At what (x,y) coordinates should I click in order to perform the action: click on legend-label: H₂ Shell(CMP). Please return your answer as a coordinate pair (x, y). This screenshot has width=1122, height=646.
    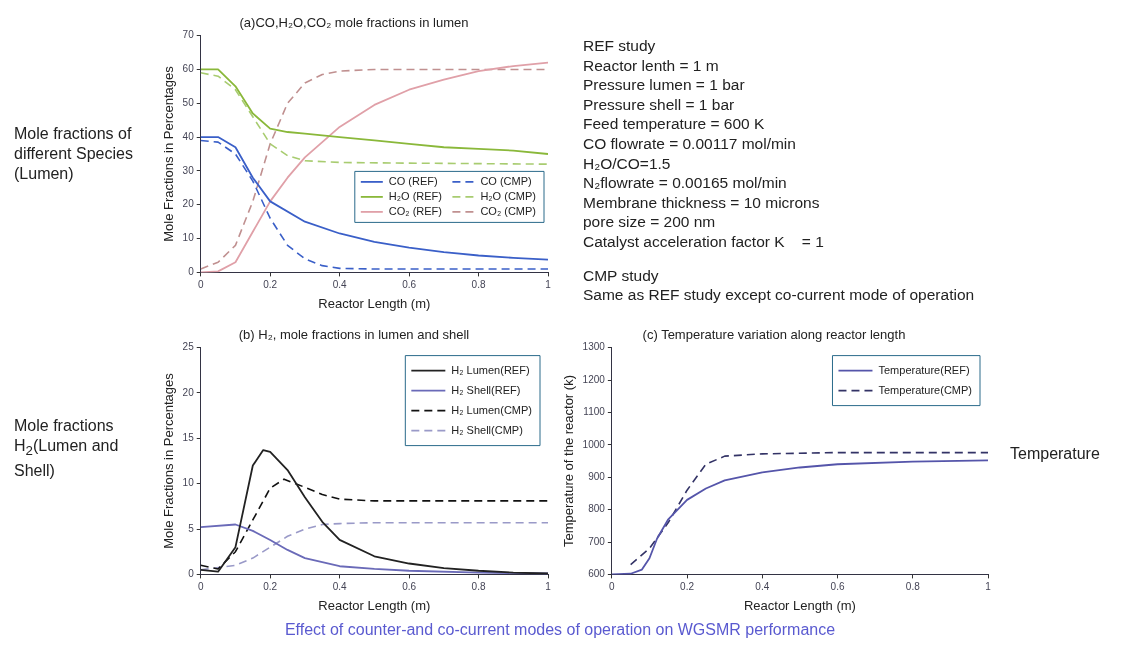
    Looking at the image, I should click on (487, 429).